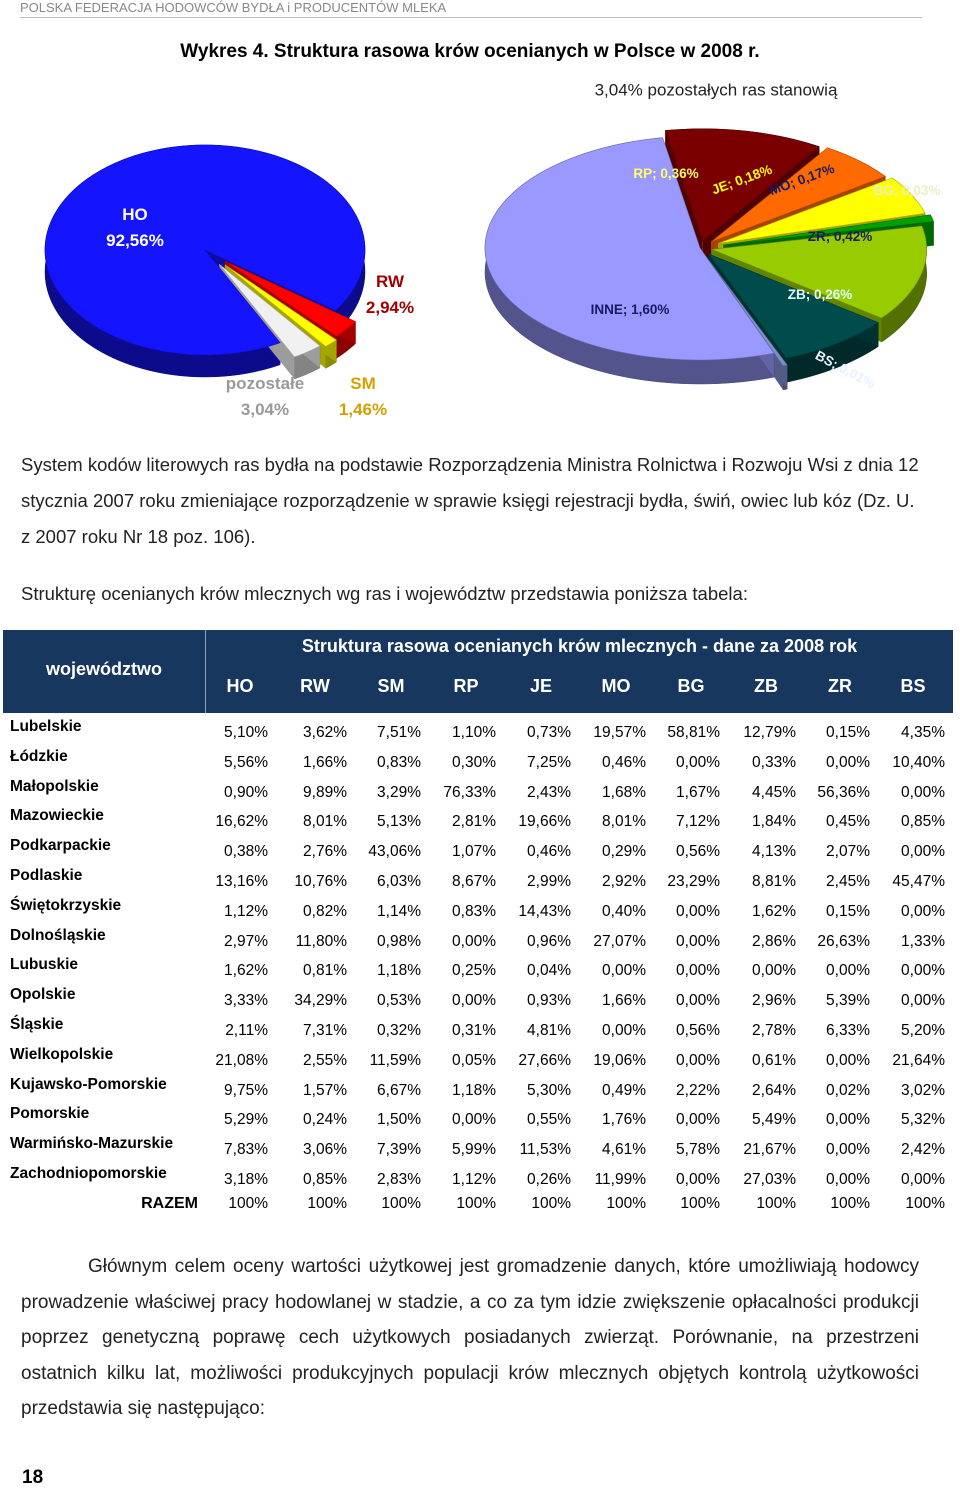  Describe the element at coordinates (325, 732) in the screenshot. I see `table-cell: 3,62%` at that location.